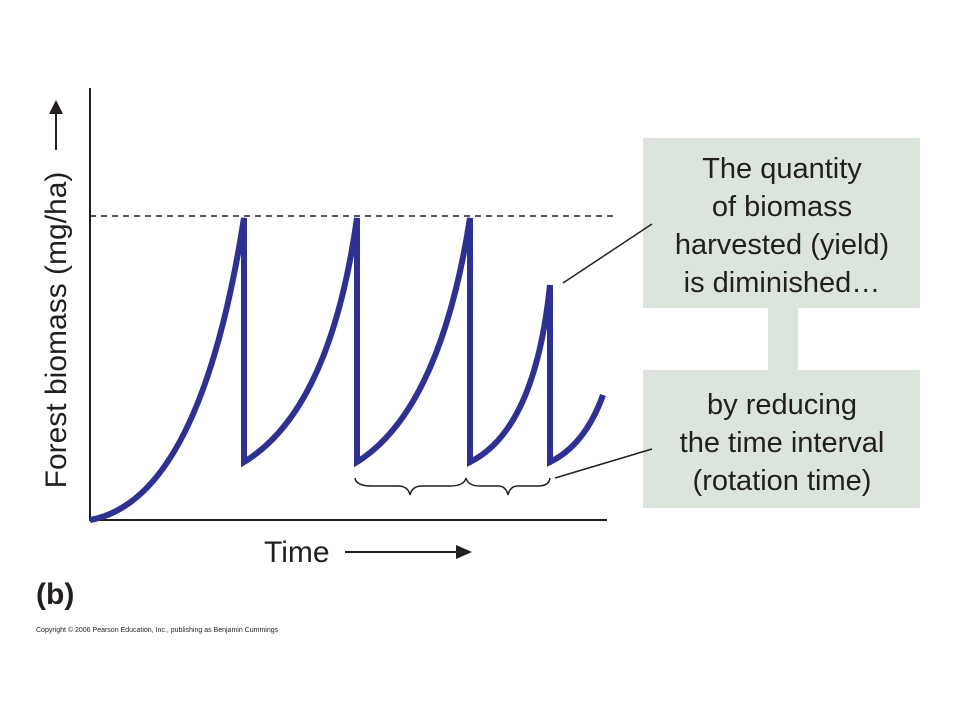 The image size is (960, 720). What do you see at coordinates (56, 330) in the screenshot?
I see `y-axis-label: Forest biomass (mg/ha)` at bounding box center [56, 330].